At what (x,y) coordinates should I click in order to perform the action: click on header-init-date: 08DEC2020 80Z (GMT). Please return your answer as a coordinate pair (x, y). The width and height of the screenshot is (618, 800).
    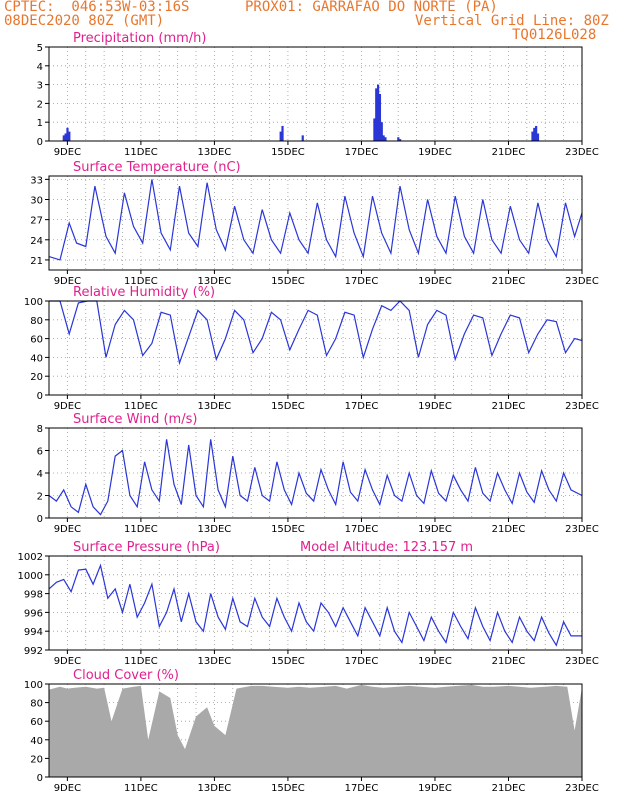
    Looking at the image, I should click on (84, 21).